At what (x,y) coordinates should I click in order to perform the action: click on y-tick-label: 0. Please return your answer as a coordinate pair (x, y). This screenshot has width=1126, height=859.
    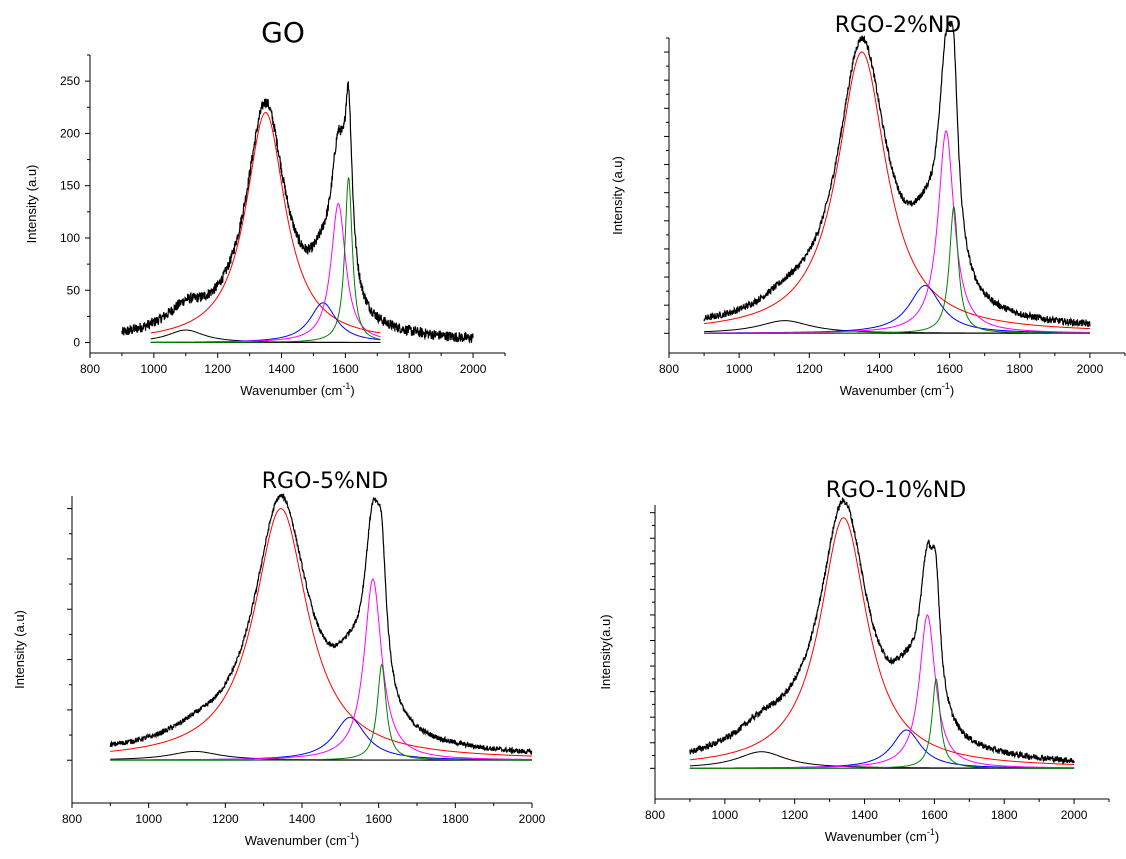
    Looking at the image, I should click on (76, 343).